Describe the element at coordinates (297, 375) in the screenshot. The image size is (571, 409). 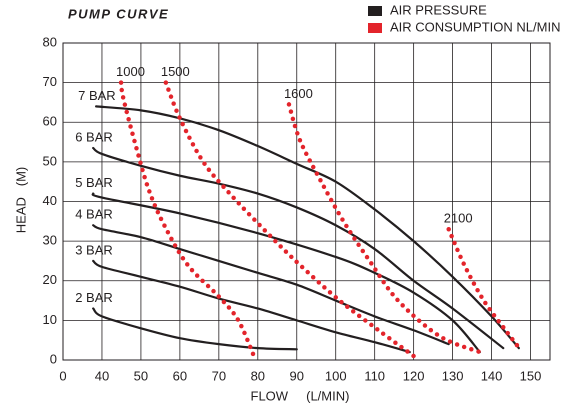
I see `x-tick-label: 90` at that location.